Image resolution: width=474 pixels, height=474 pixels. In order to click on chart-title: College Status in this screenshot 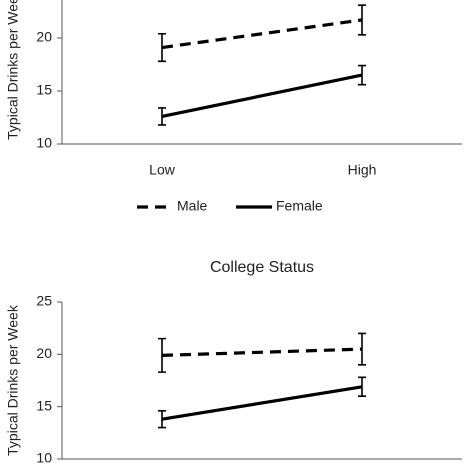, I will do `click(262, 267)`.